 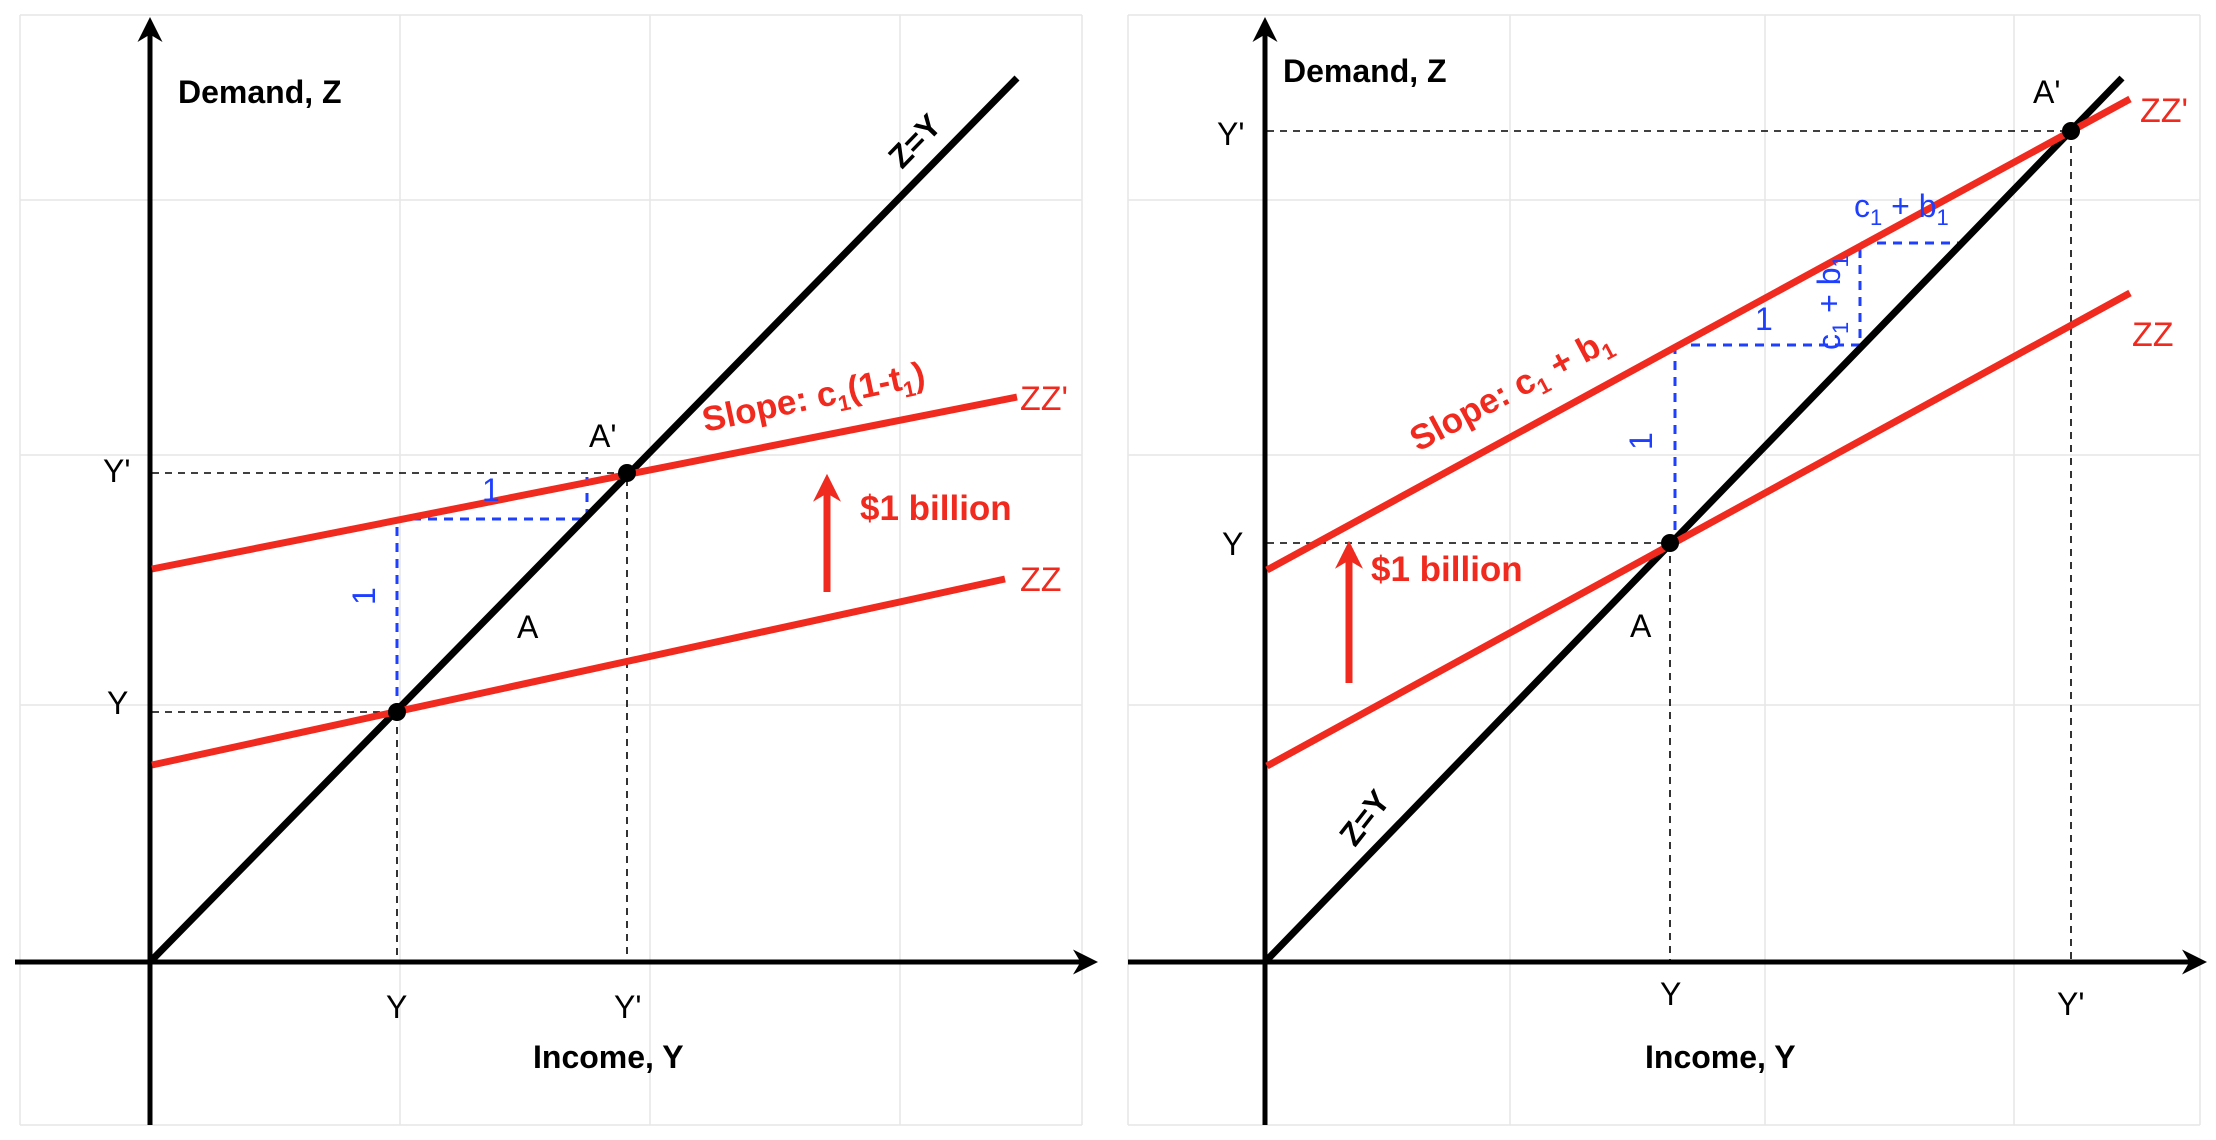 What do you see at coordinates (528, 627) in the screenshot?
I see `left-point-a-label: A` at bounding box center [528, 627].